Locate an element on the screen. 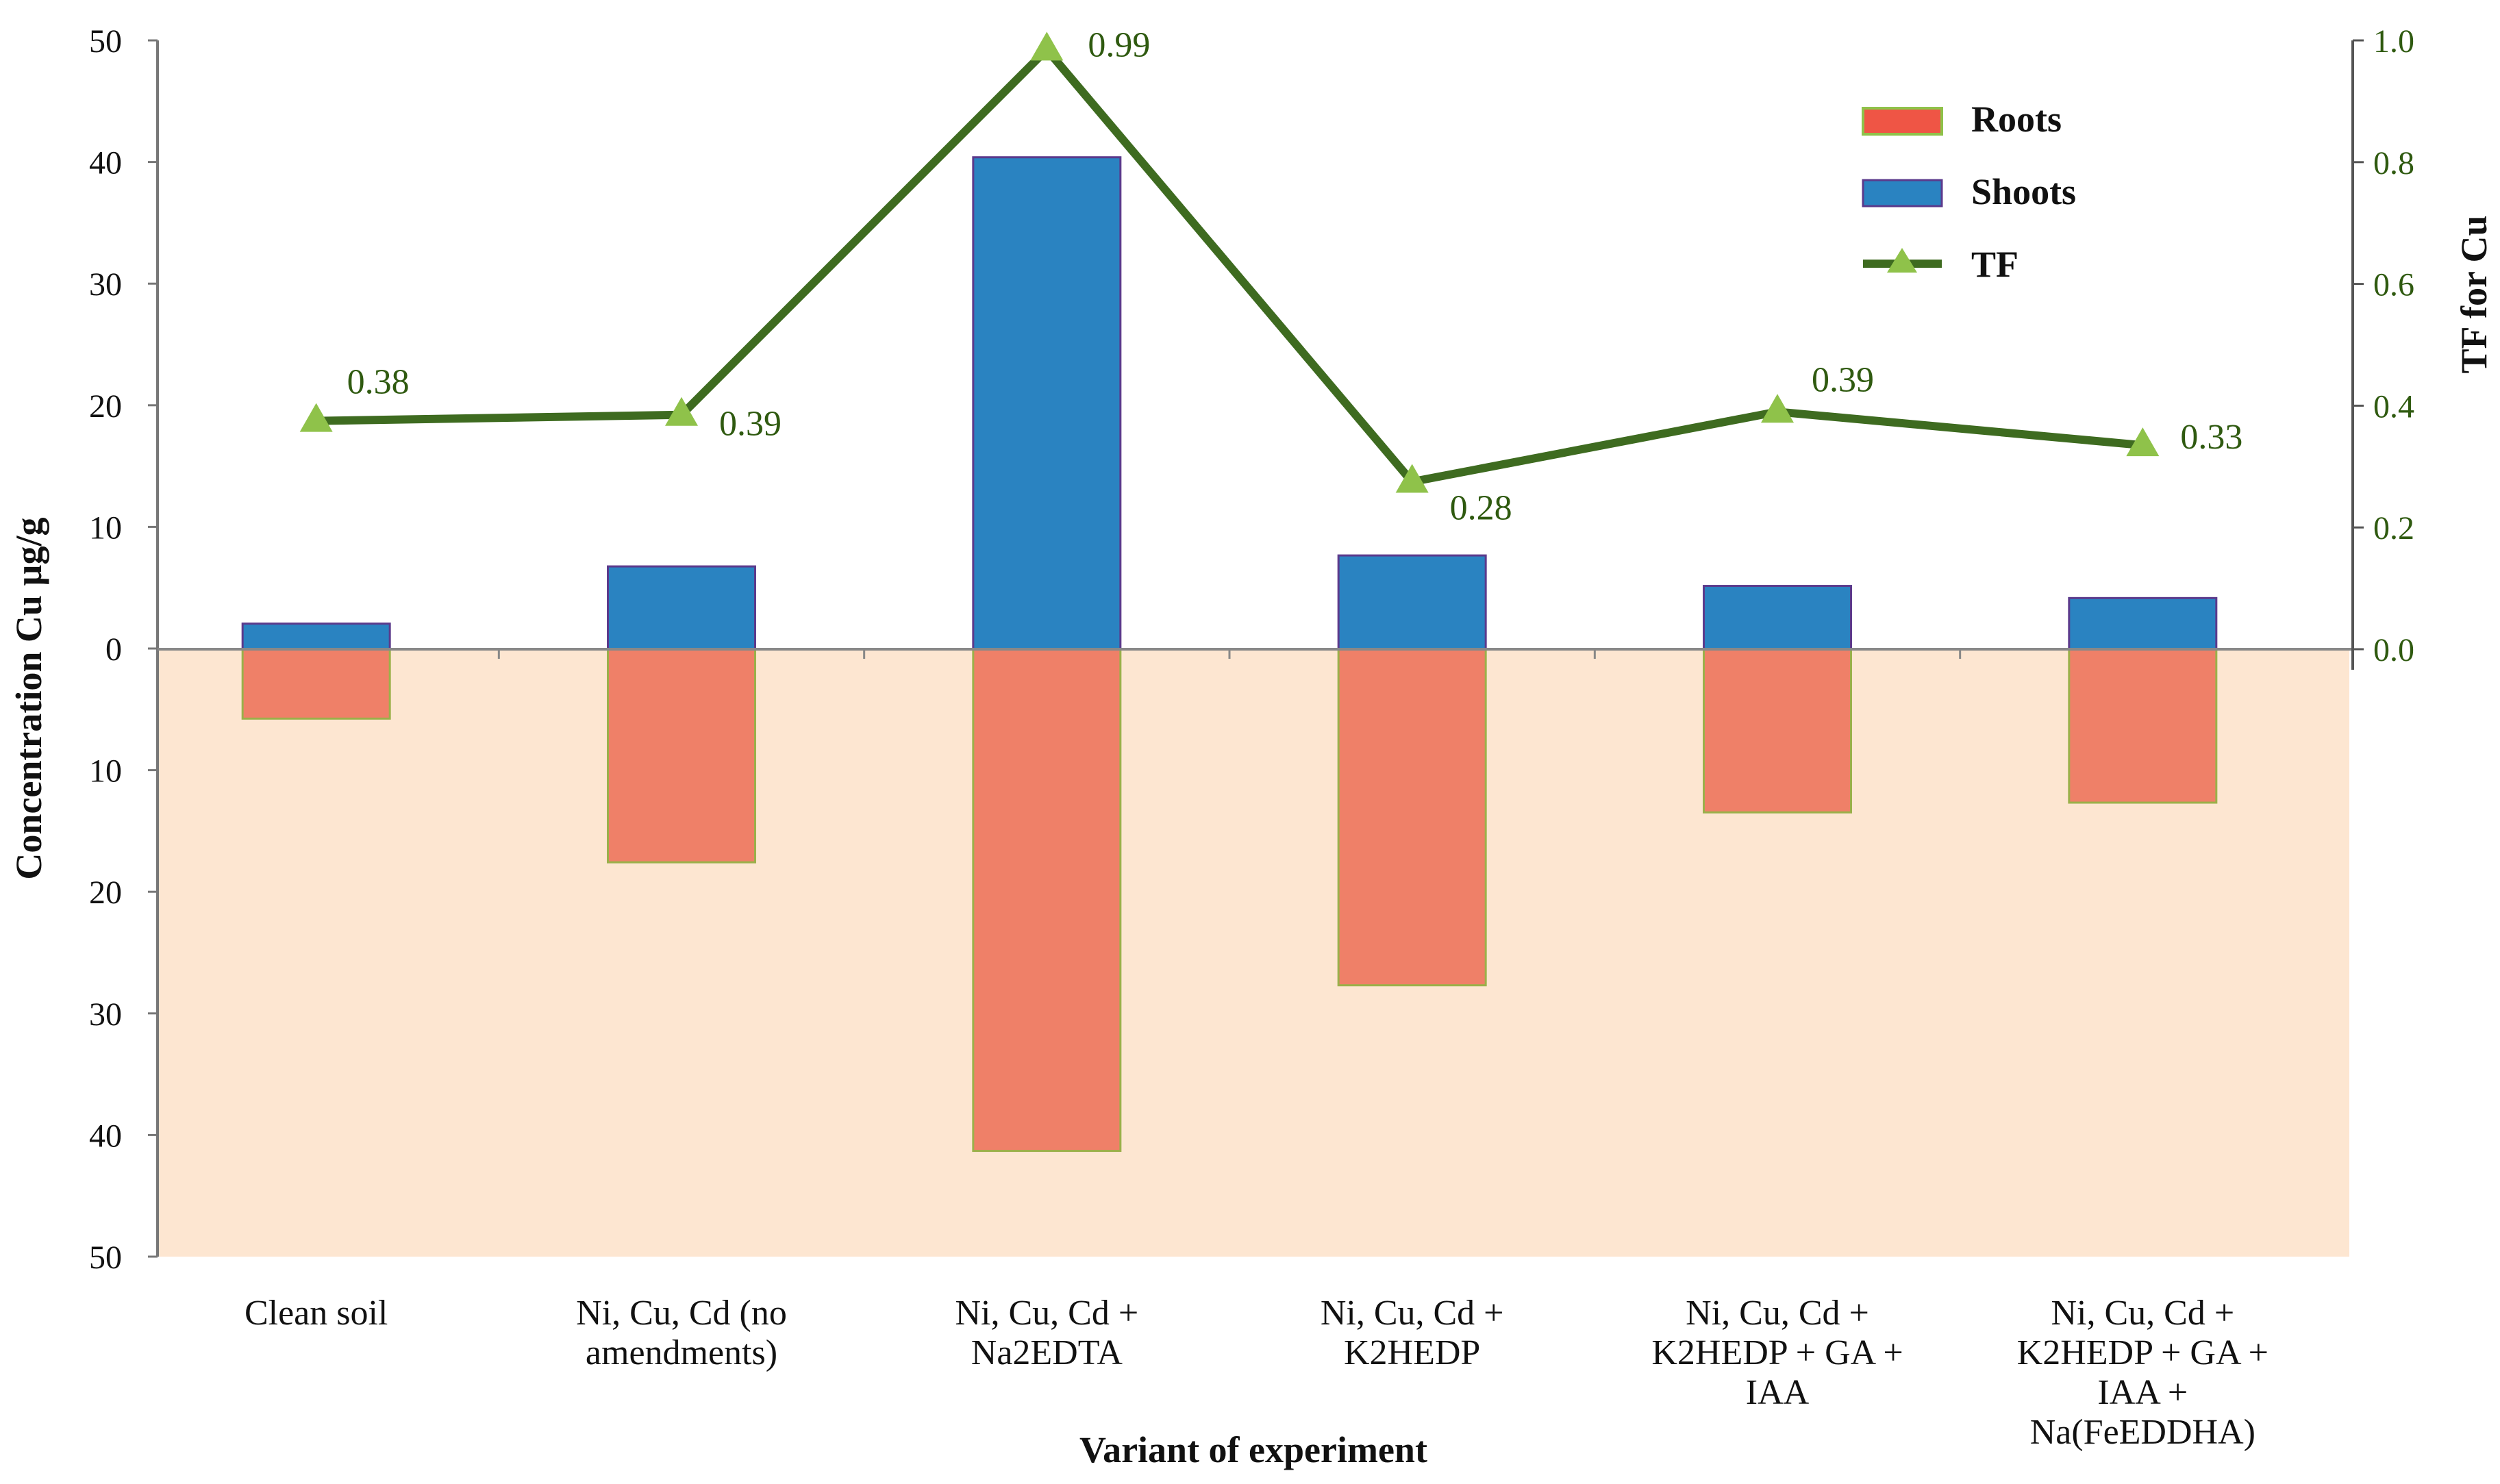 The height and width of the screenshot is (1484, 2500). legend-shoots-label: Shoots is located at coordinates (2023, 191).